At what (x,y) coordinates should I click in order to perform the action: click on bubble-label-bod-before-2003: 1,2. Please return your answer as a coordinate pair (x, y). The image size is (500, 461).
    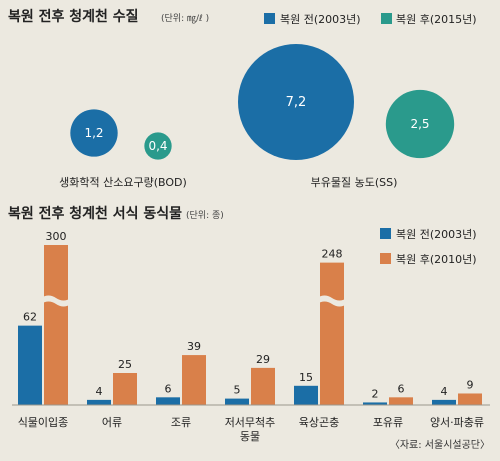
    Looking at the image, I should click on (93, 133).